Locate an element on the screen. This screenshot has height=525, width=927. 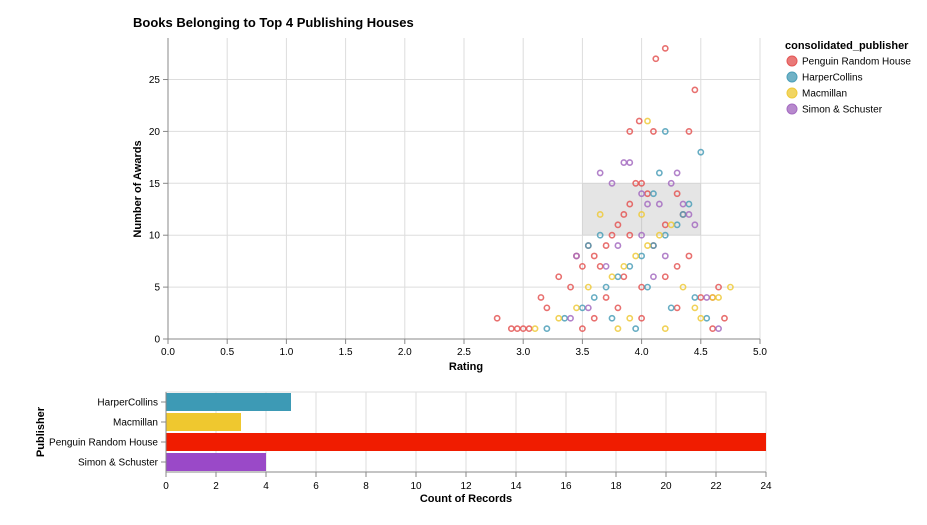
legend-item: Penguin Random House is located at coordinates (848, 61).